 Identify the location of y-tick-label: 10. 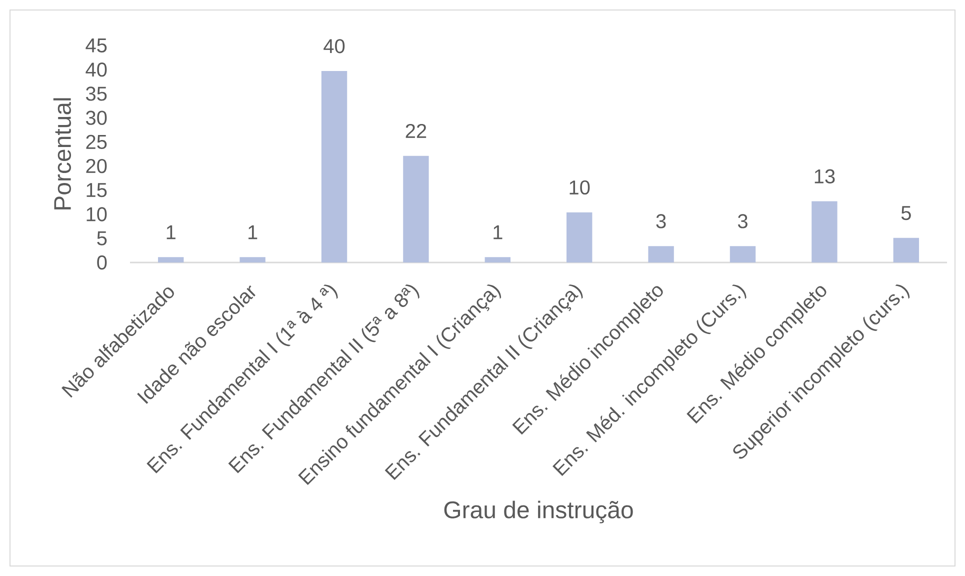
(96, 214).